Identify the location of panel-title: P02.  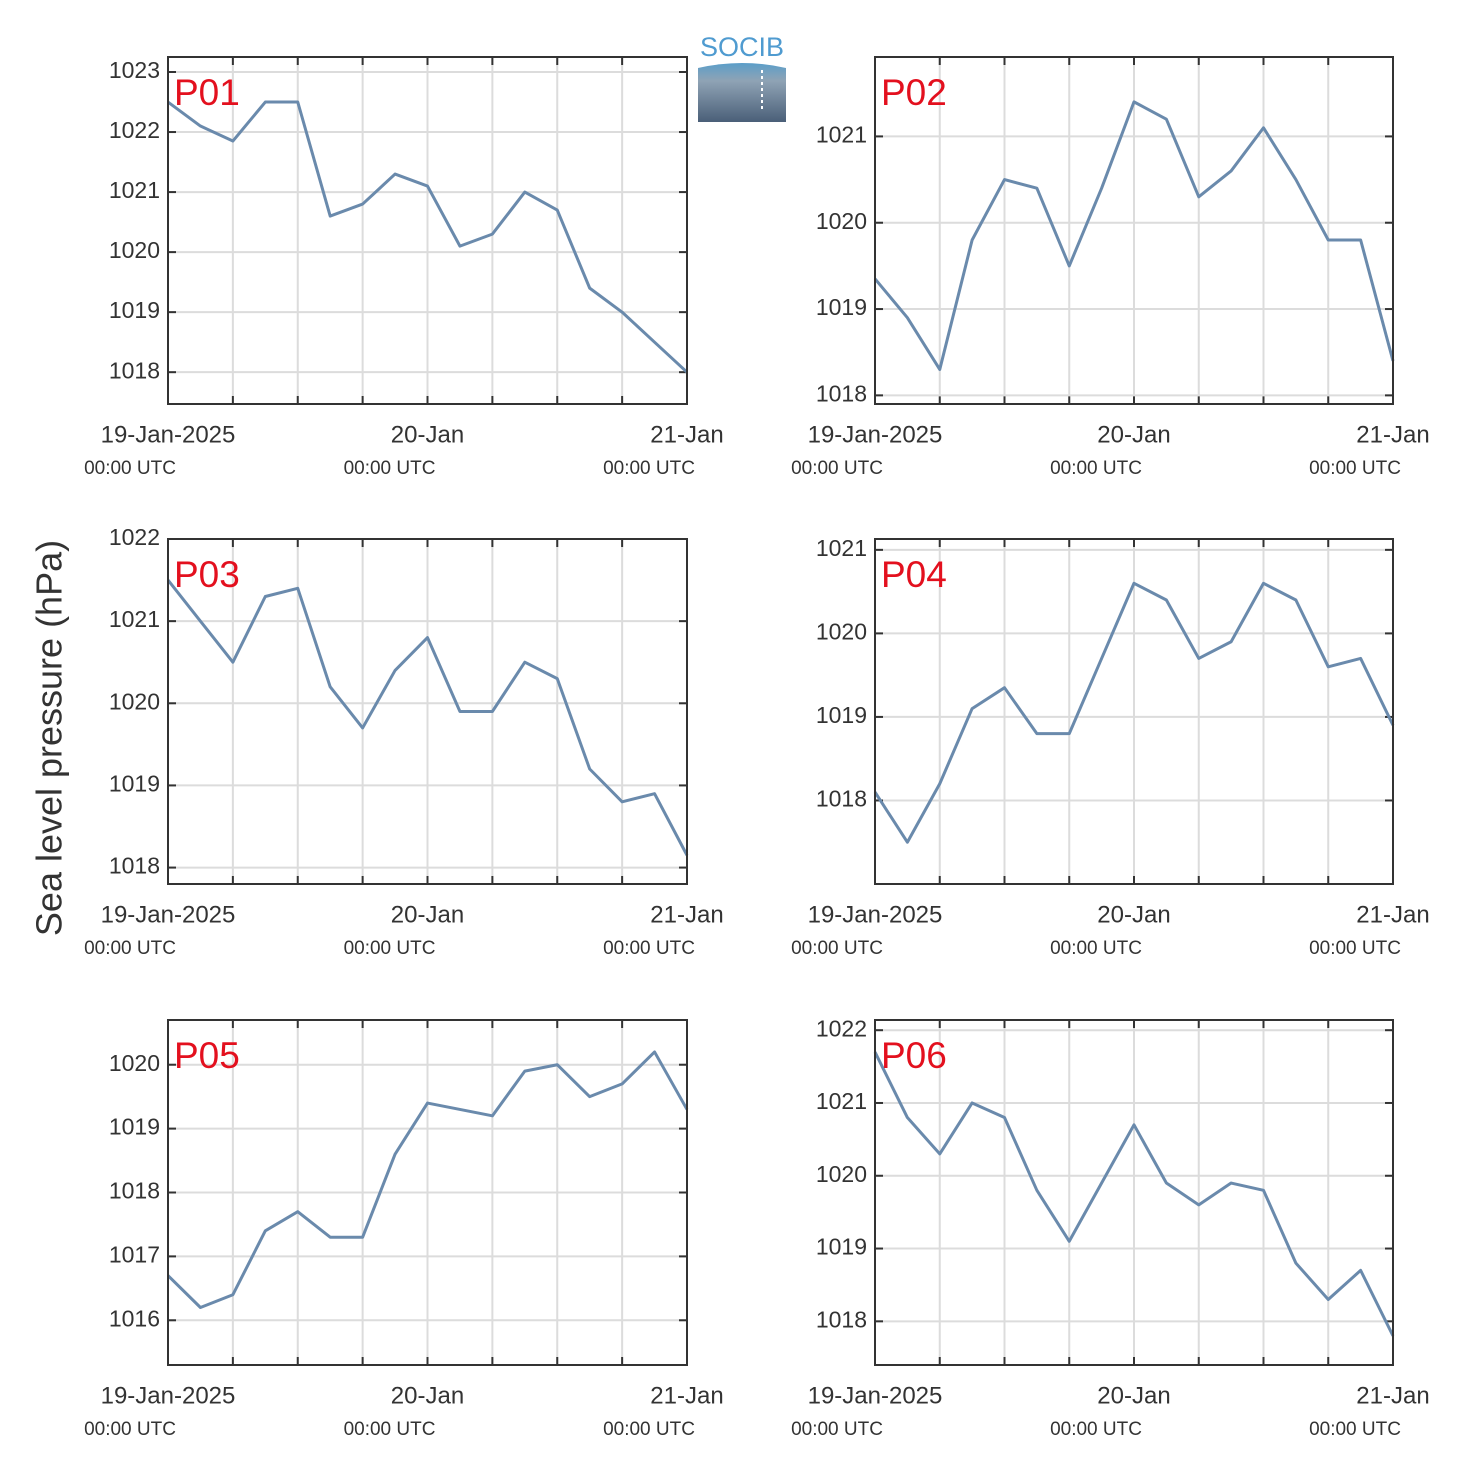
(914, 92).